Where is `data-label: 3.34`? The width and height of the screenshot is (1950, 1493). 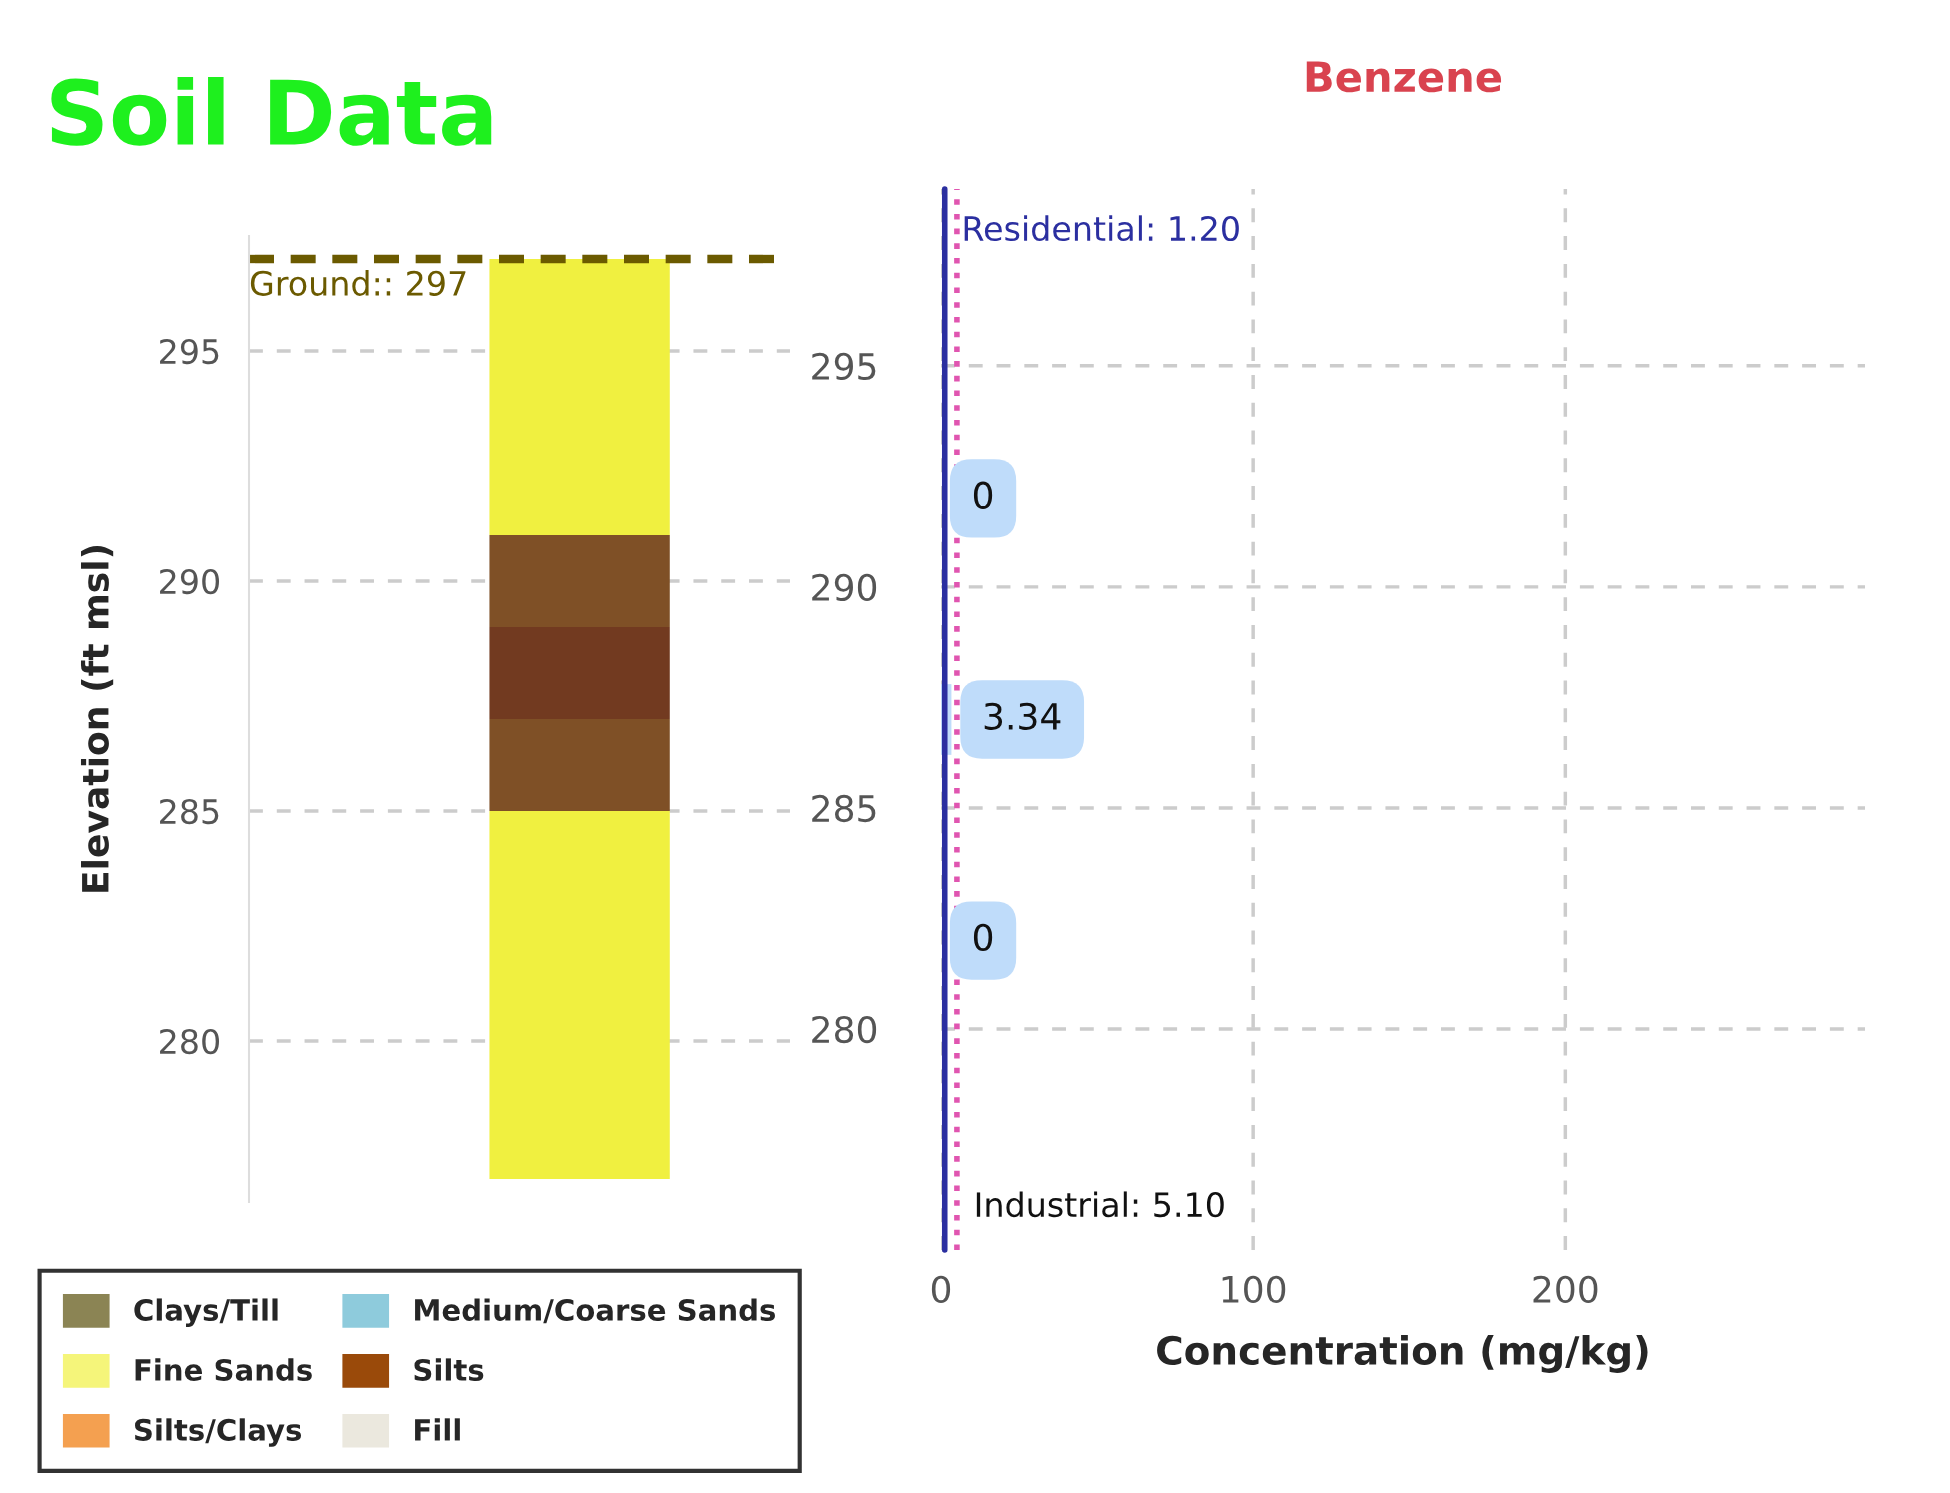
data-label: 3.34 is located at coordinates (1022, 716).